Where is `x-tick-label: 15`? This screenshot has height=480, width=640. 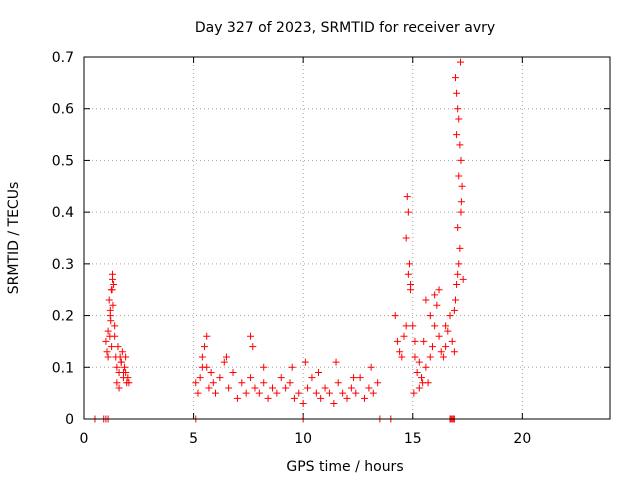 x-tick-label: 15 is located at coordinates (413, 439).